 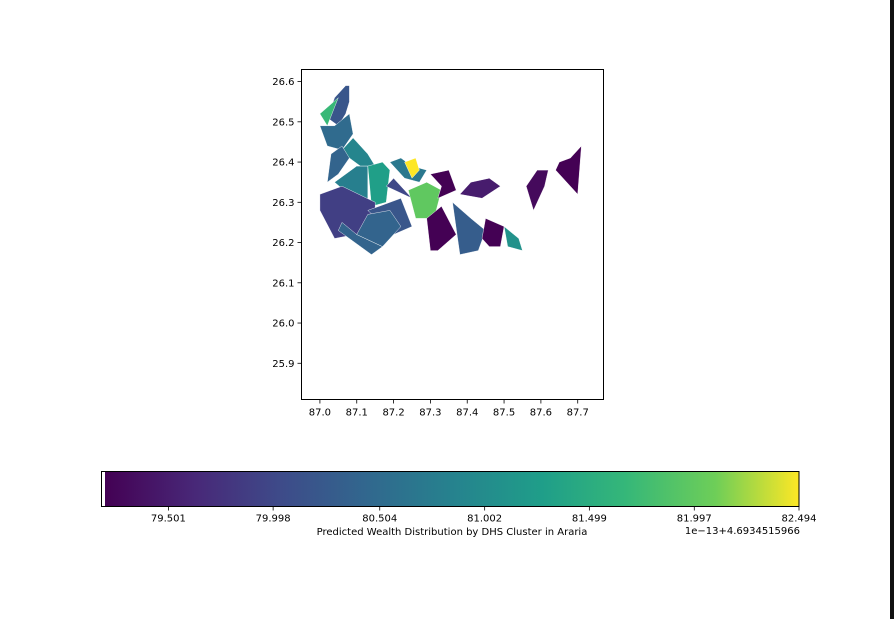 What do you see at coordinates (892, 309) in the screenshot?
I see `window-right-edge` at bounding box center [892, 309].